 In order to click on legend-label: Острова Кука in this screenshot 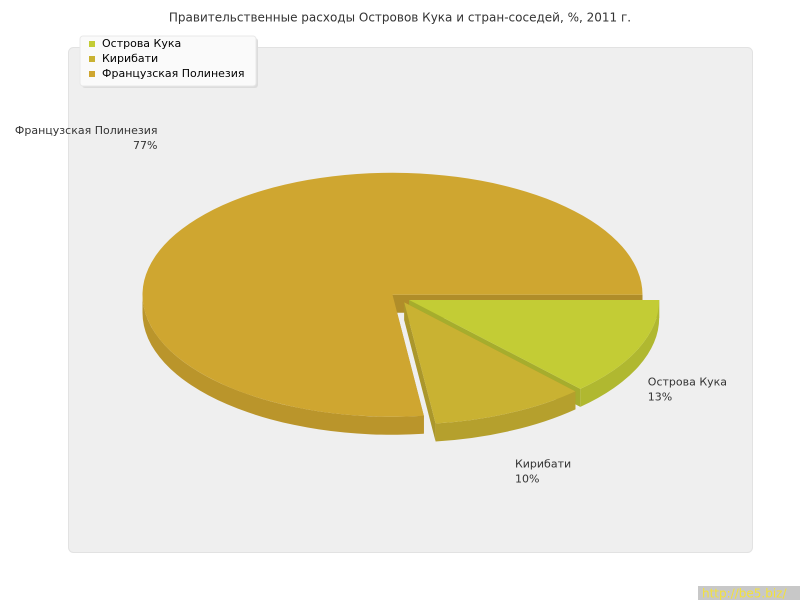, I will do `click(141, 43)`.